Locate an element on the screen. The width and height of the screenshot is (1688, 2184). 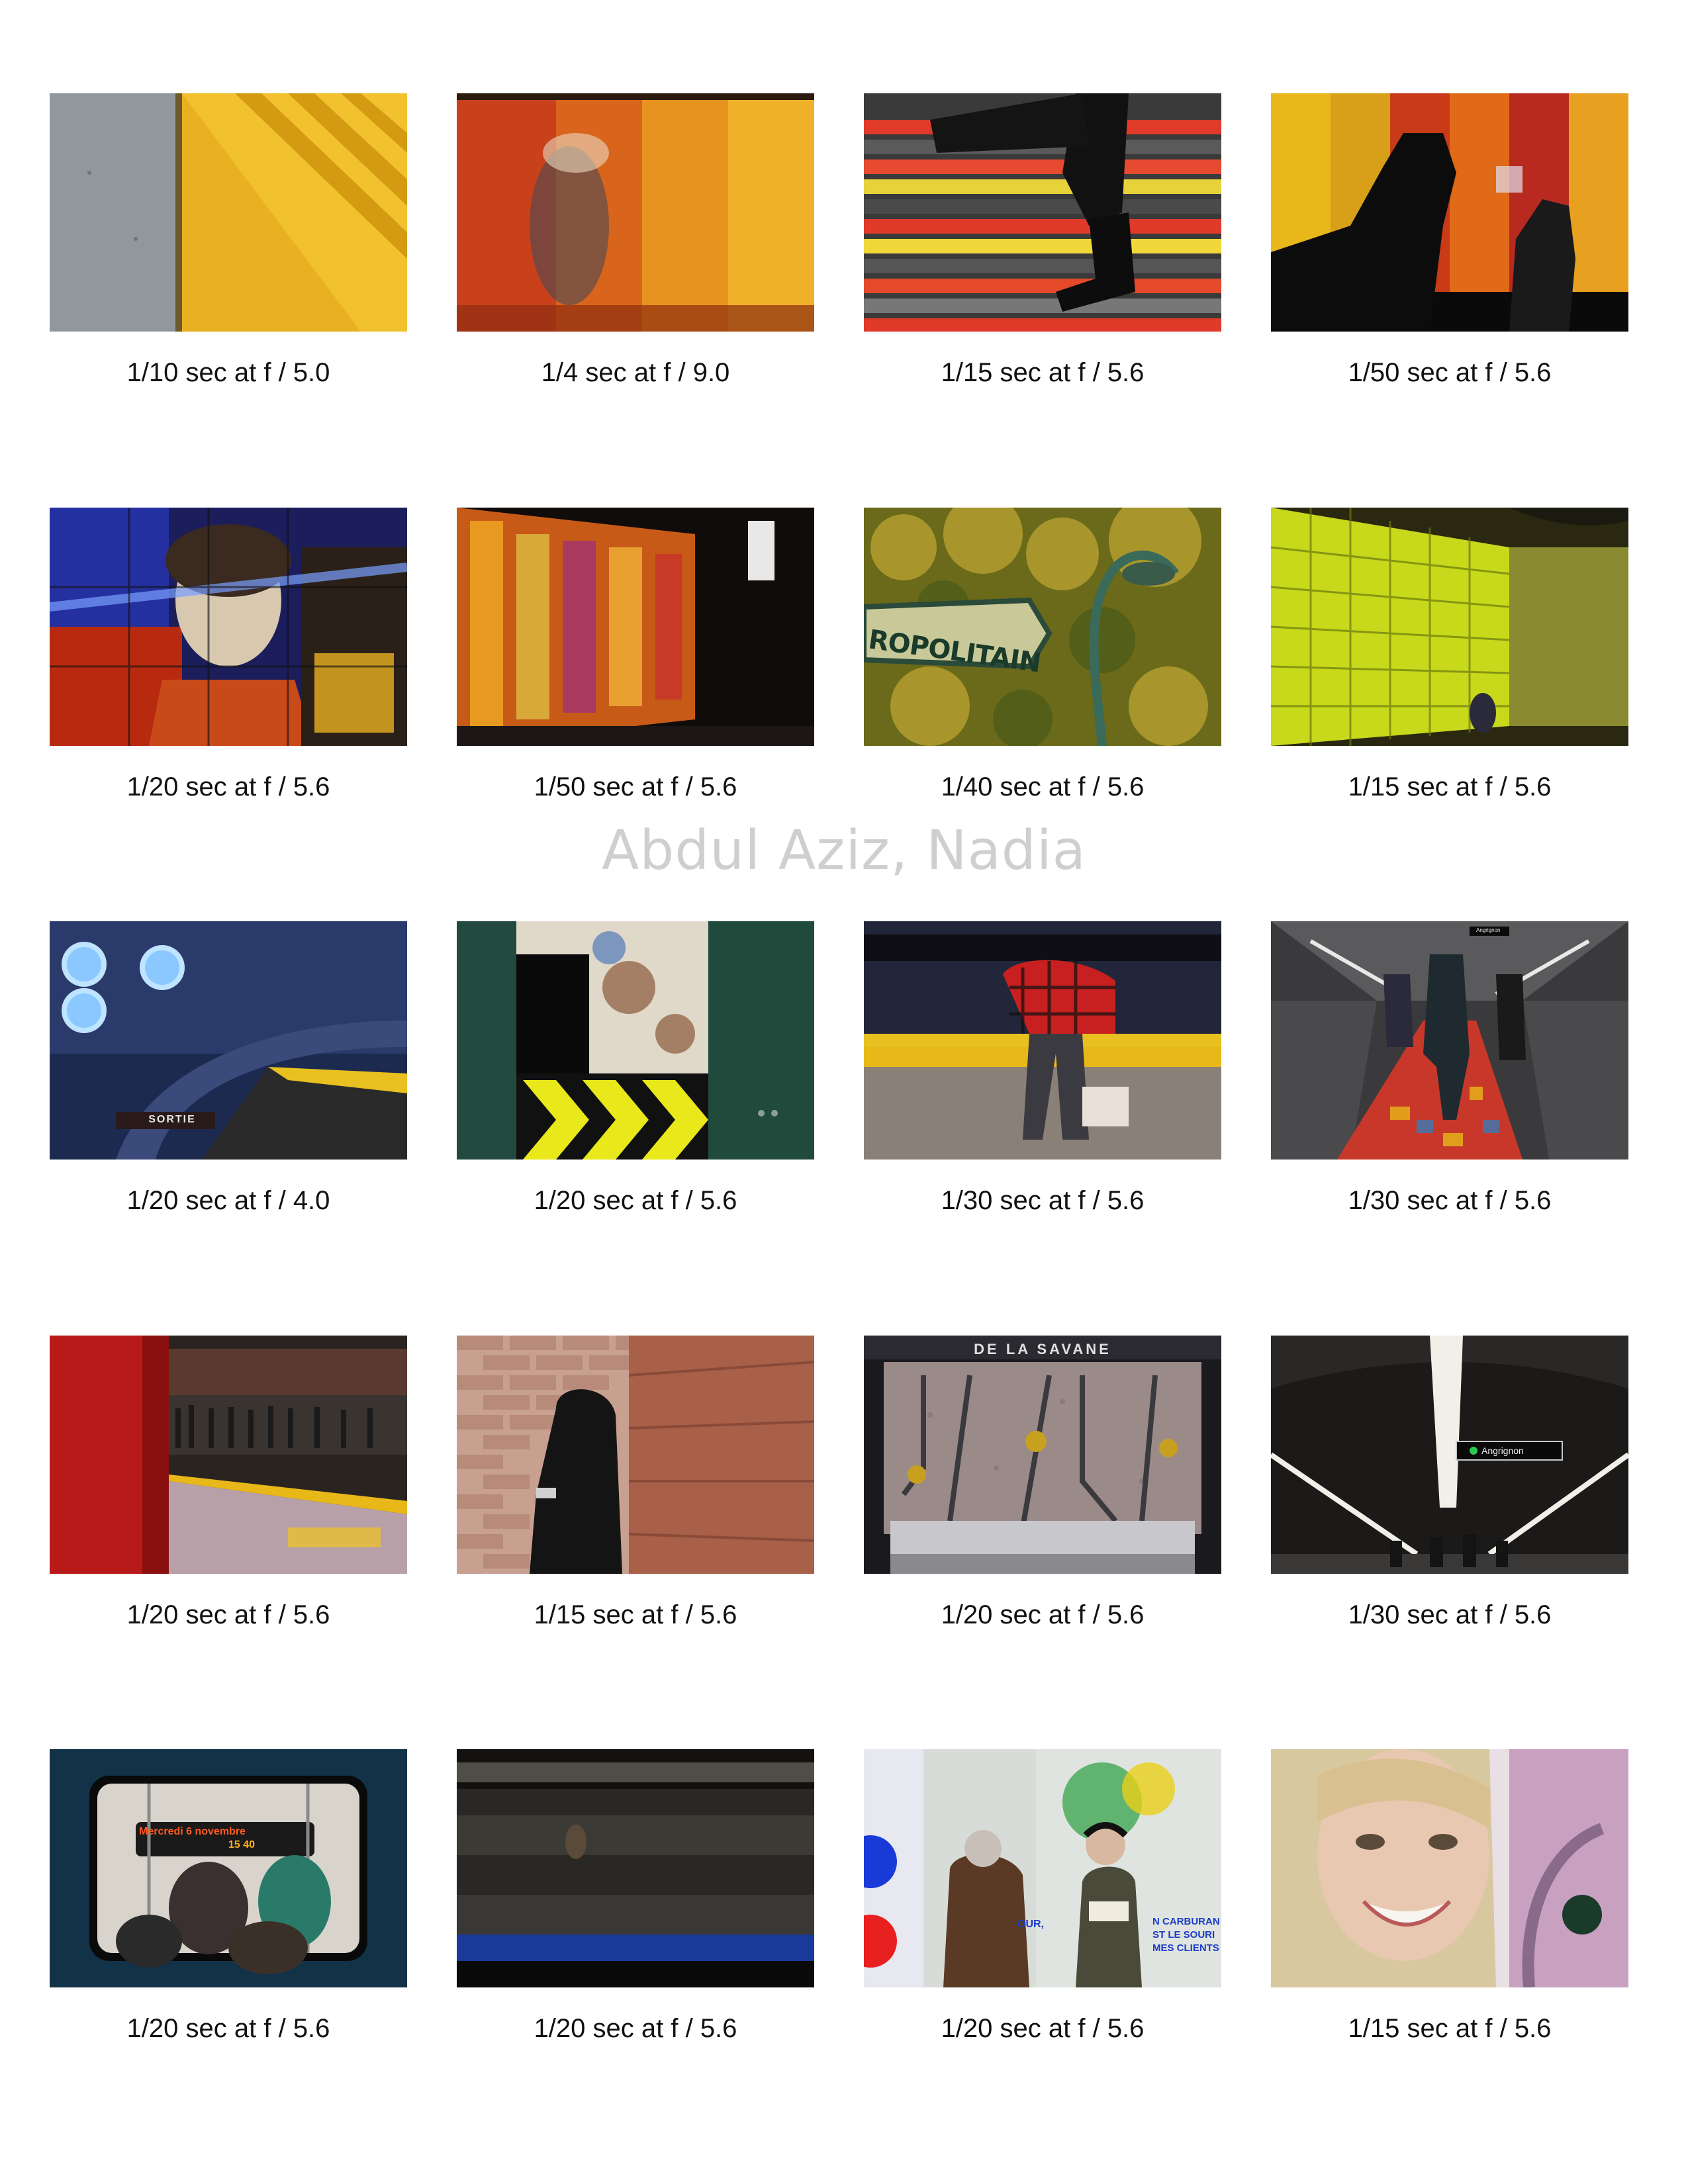
photo-mural-face is located at coordinates (228, 627).